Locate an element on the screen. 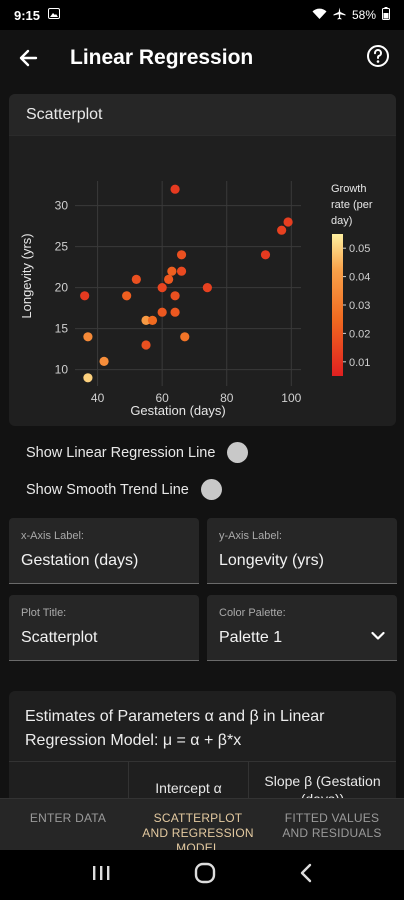 The image size is (404, 900). y-tick-label: 10 is located at coordinates (62, 370).